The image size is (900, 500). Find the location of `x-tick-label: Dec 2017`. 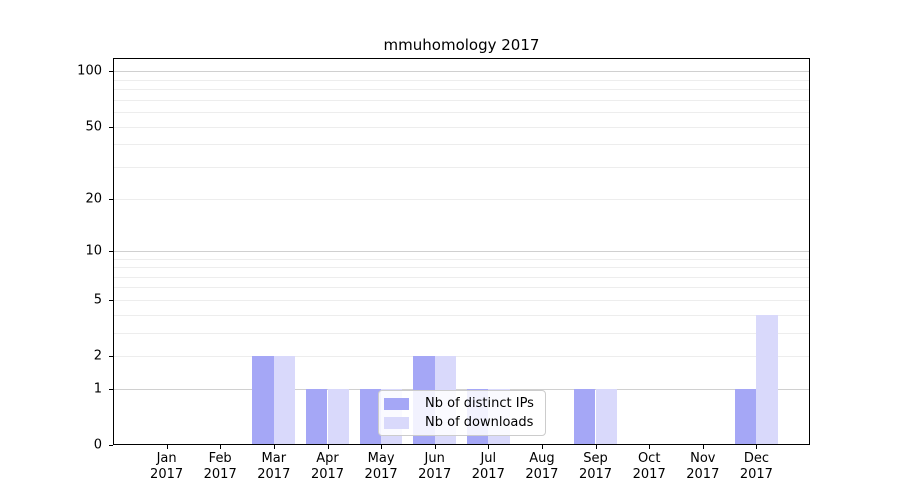

x-tick-label: Dec 2017 is located at coordinates (756, 466).